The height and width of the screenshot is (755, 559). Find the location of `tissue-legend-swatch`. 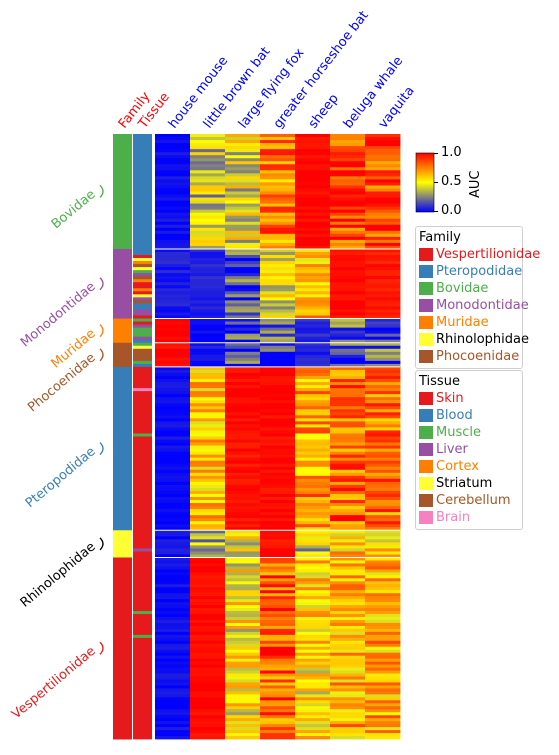

tissue-legend-swatch is located at coordinates (426, 517).